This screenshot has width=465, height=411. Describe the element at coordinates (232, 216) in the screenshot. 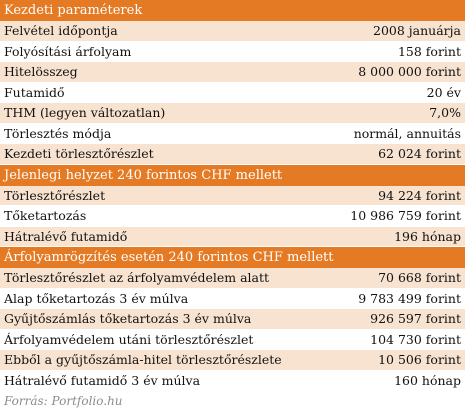

I see `table-row: Tőketartozás 10 986 759 forint` at that location.